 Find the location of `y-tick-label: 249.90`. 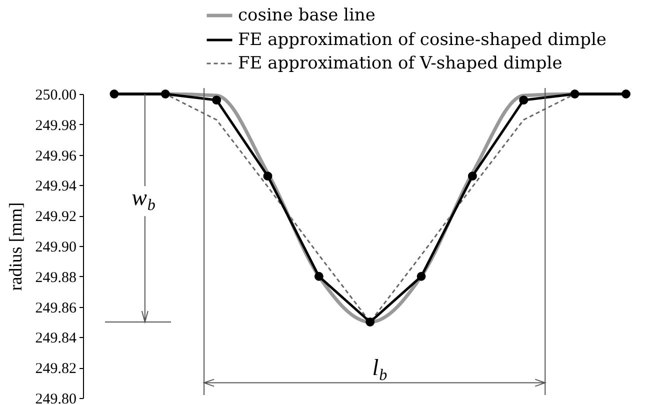

y-tick-label: 249.90 is located at coordinates (55, 248).